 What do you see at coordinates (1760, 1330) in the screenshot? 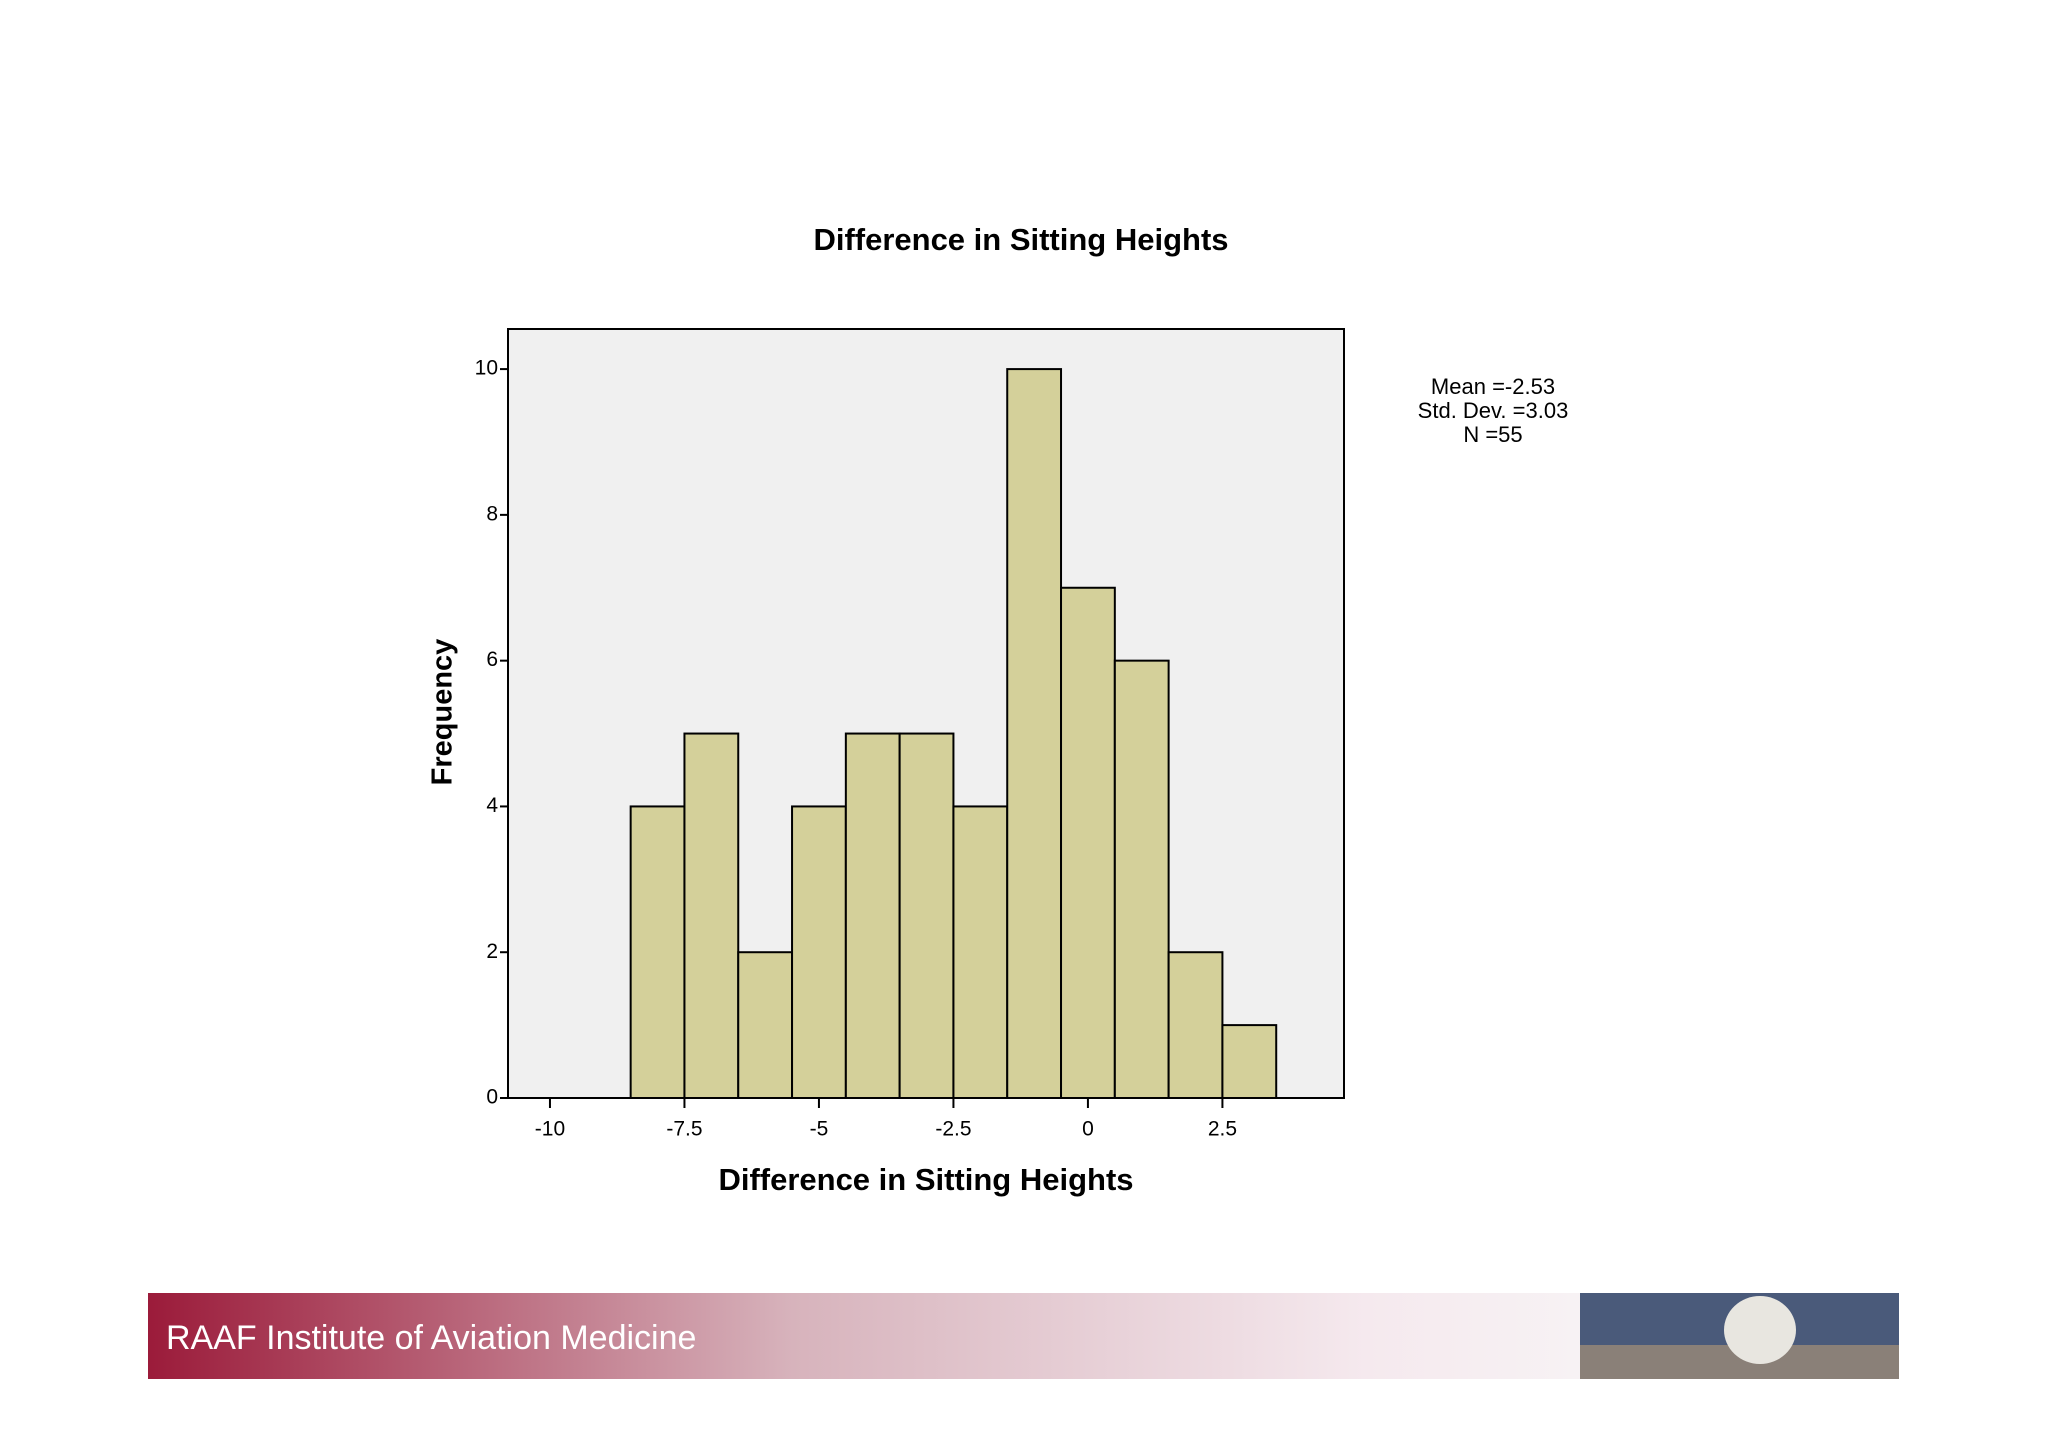
I see `footer-photo-object` at bounding box center [1760, 1330].